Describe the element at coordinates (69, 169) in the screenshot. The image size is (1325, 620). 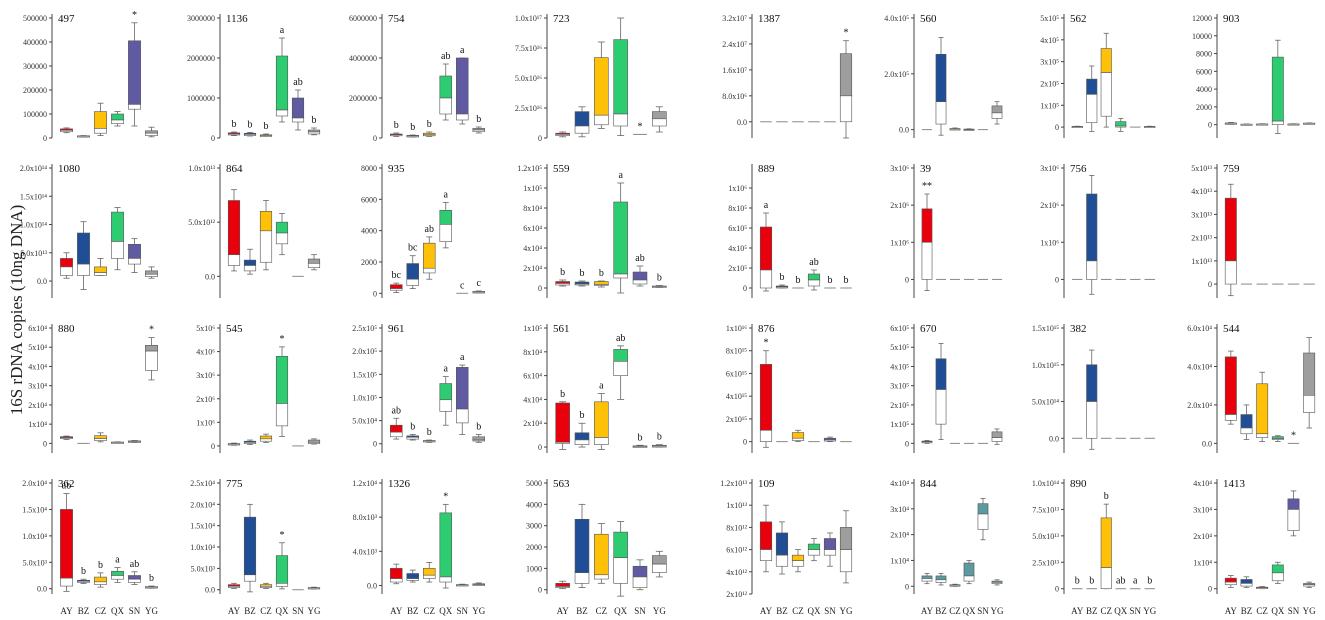
I see `panel-id-label: 1080` at that location.